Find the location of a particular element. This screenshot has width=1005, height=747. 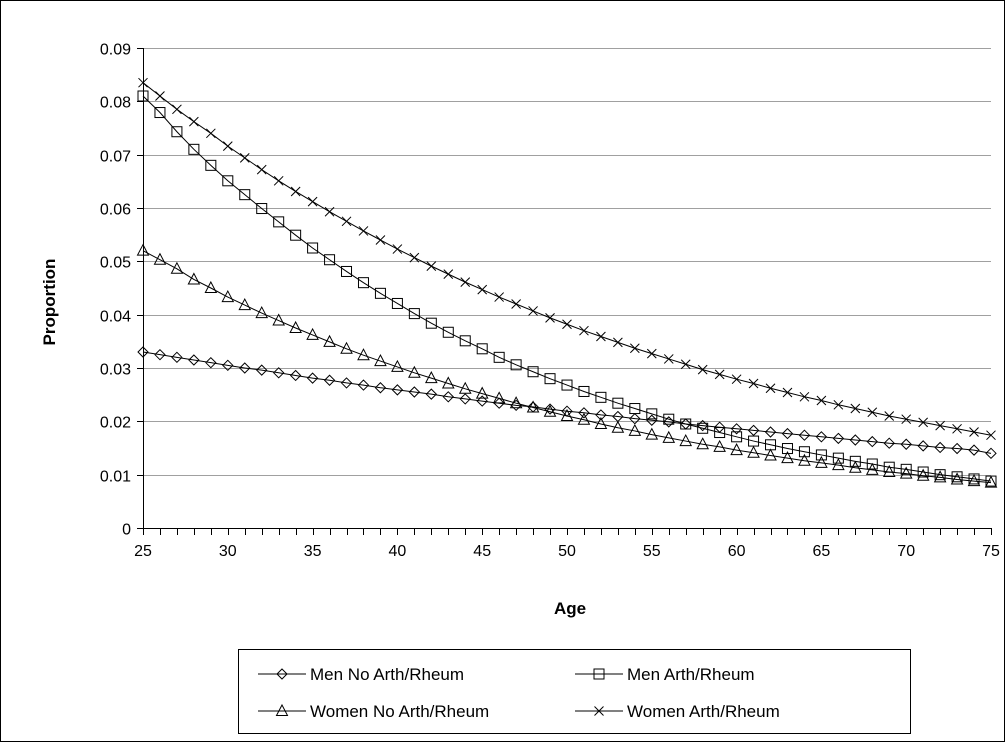

legend-entry-1: Men Arth/Rheum is located at coordinates (665, 674).